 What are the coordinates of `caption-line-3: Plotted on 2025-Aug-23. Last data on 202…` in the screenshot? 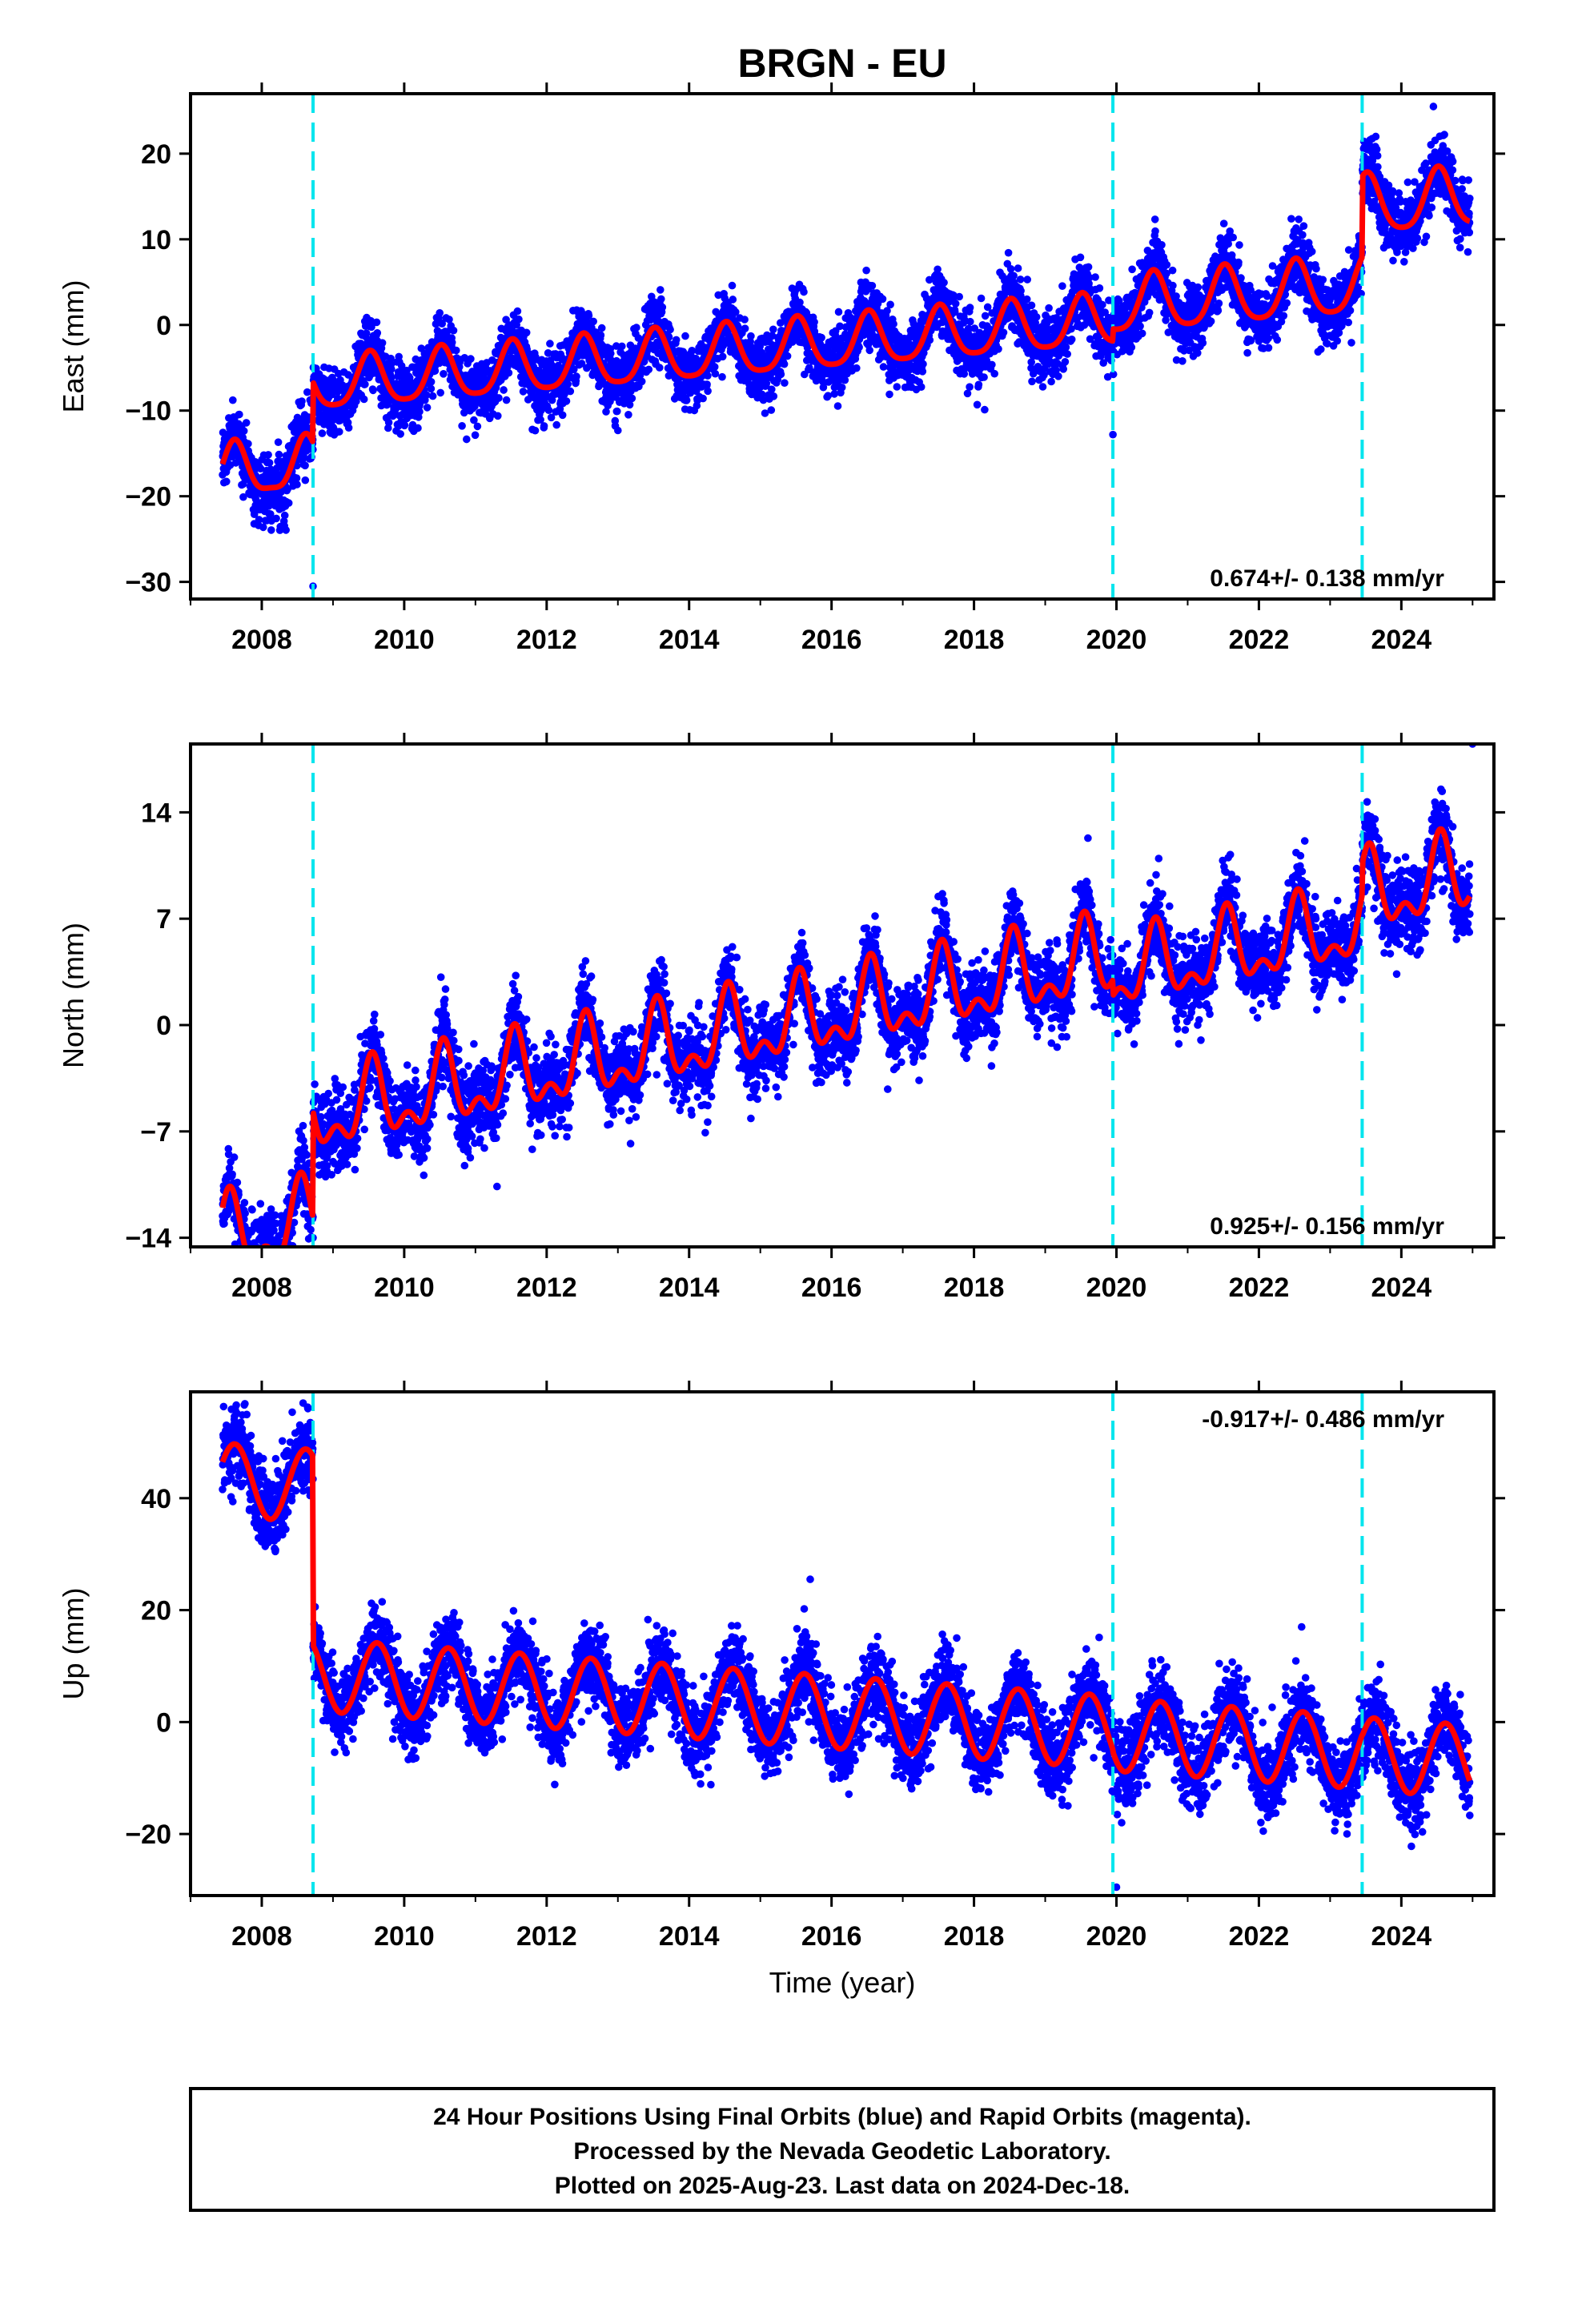 It's located at (843, 2186).